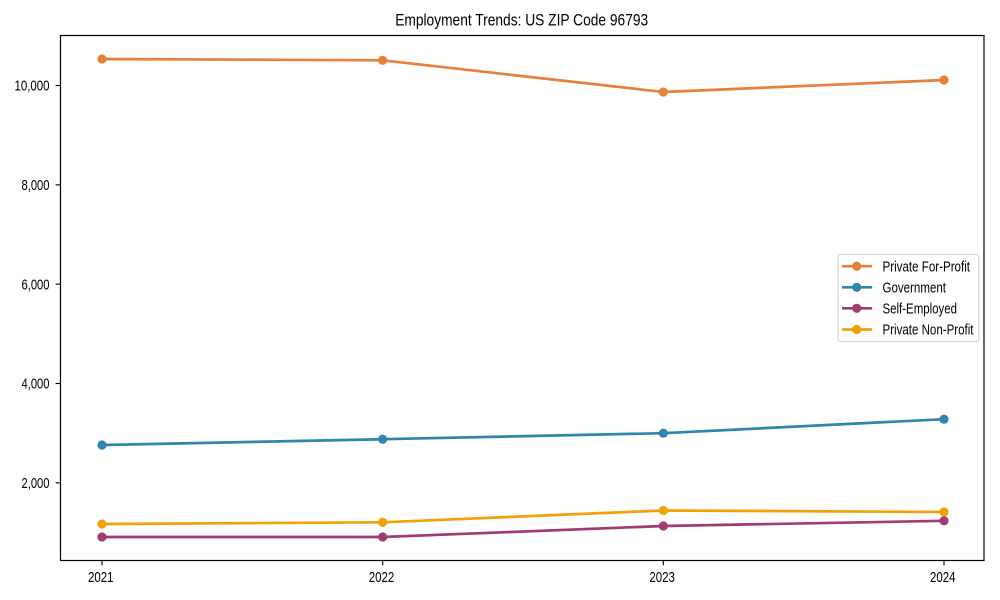  Describe the element at coordinates (662, 578) in the screenshot. I see `svg-text: 2023` at that location.